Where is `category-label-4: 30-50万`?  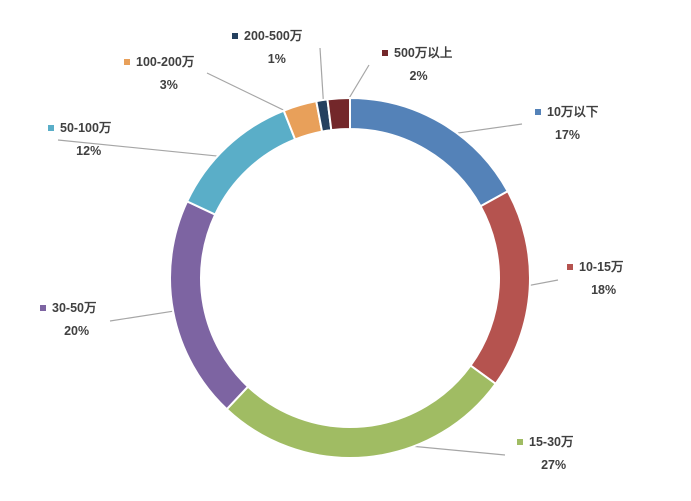 category-label-4: 30-50万 is located at coordinates (74, 308).